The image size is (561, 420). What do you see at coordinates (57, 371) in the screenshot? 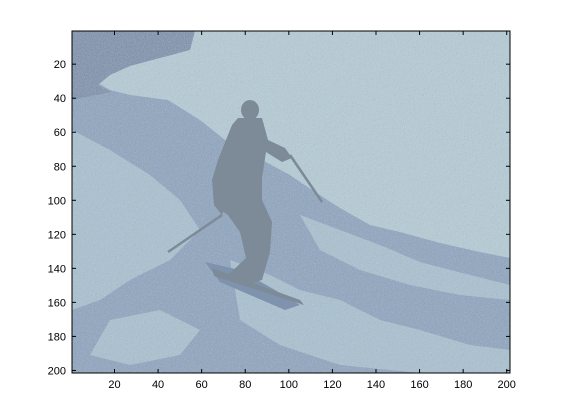
I see `y-tick-label: 200` at bounding box center [57, 371].